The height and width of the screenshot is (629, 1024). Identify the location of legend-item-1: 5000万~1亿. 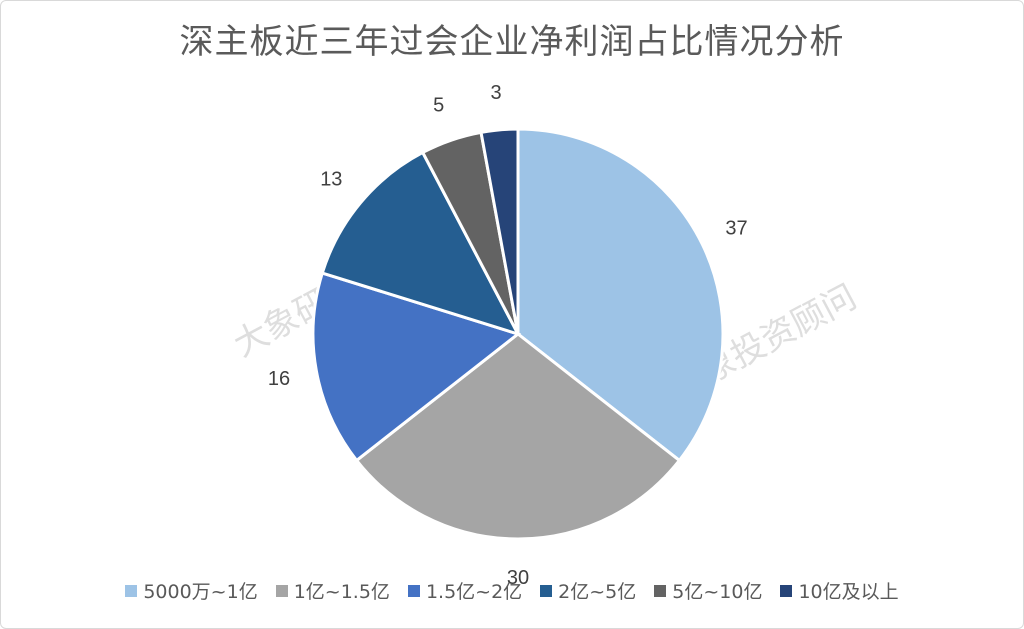
(191, 590).